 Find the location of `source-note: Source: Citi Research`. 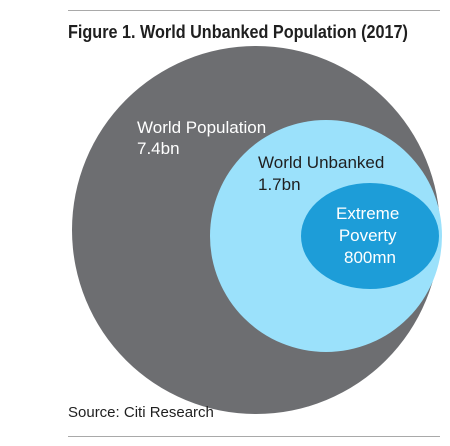

source-note: Source: Citi Research is located at coordinates (141, 412).